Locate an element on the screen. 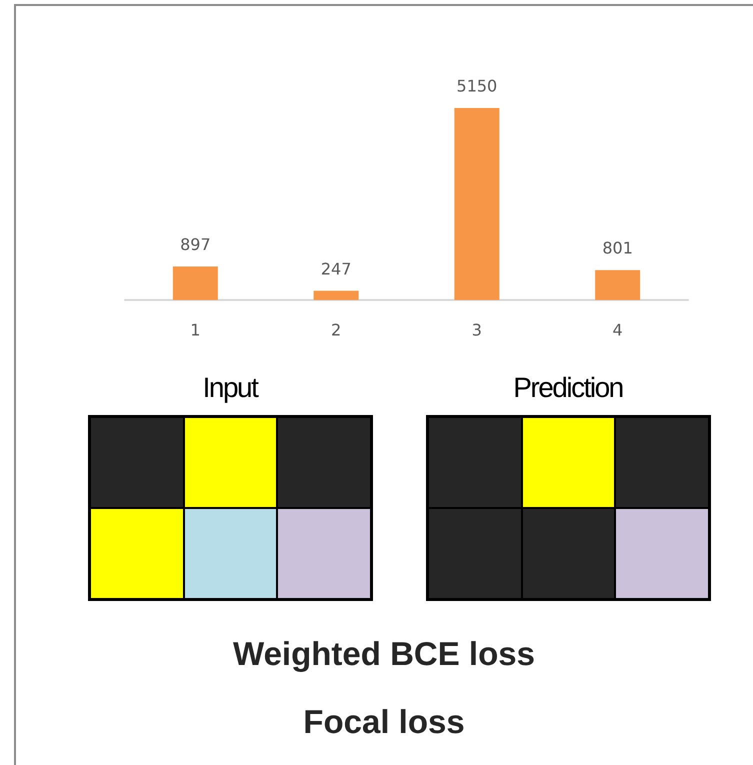 This screenshot has height=765, width=753. data-label: 801 is located at coordinates (617, 248).